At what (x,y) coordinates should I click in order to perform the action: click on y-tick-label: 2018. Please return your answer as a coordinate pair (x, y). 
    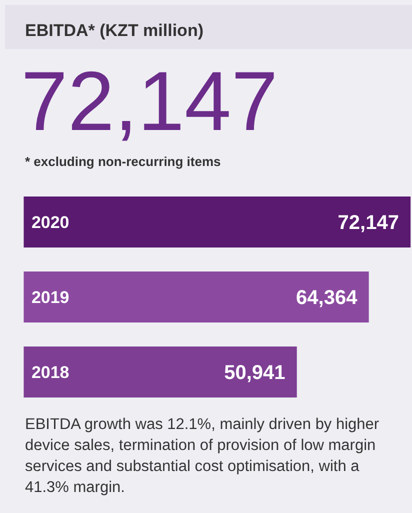
    Looking at the image, I should click on (50, 372).